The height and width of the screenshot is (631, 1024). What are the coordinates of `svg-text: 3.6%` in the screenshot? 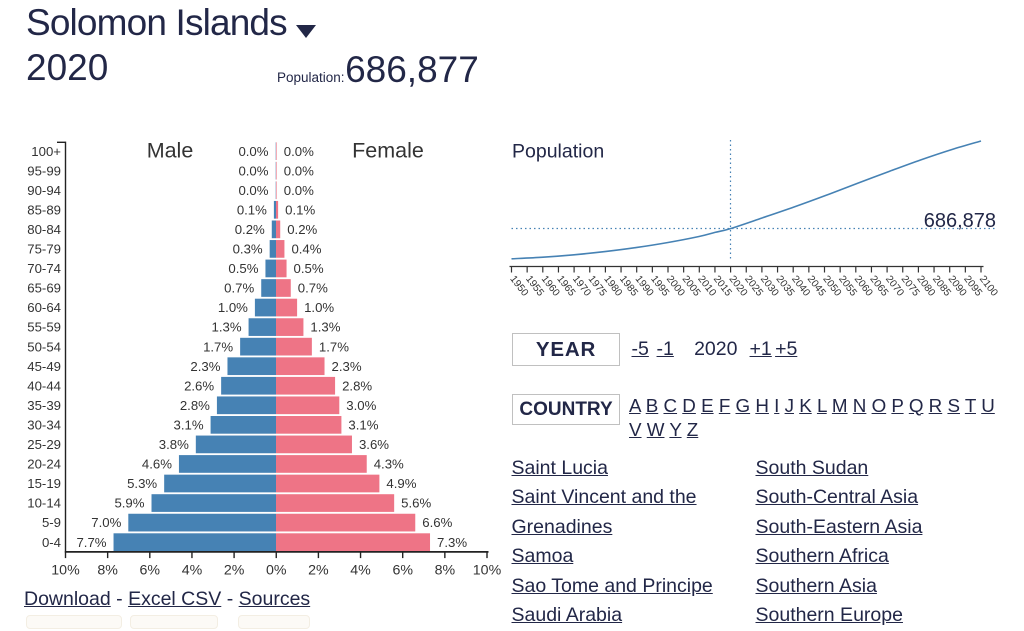 It's located at (374, 444).